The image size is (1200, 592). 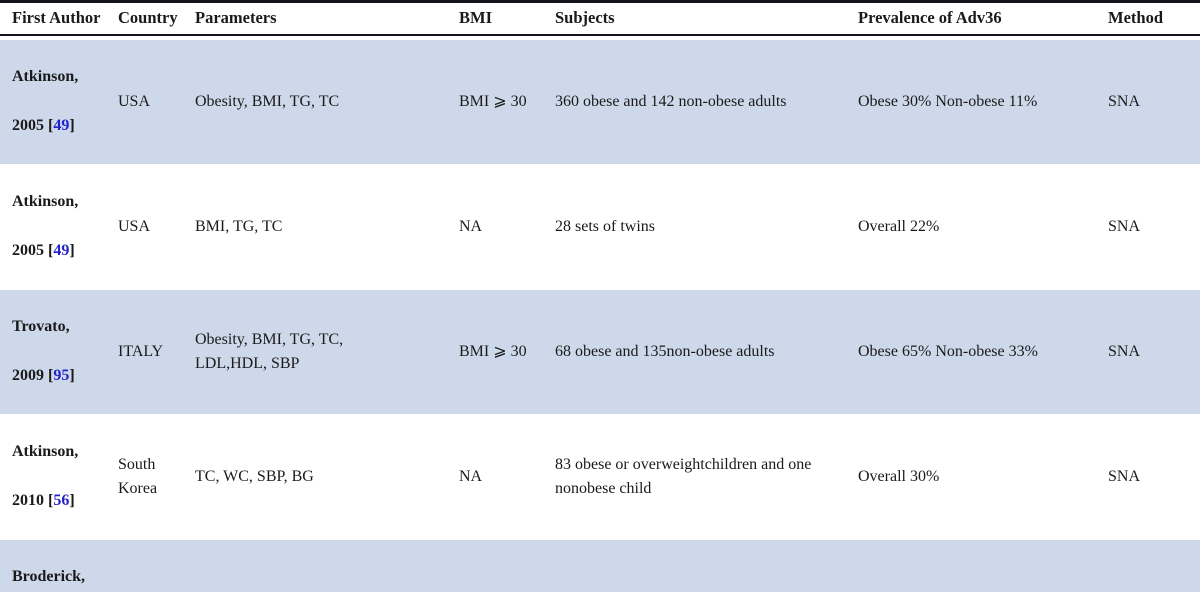 I want to click on header-bmi: BMI, so click(x=475, y=18).